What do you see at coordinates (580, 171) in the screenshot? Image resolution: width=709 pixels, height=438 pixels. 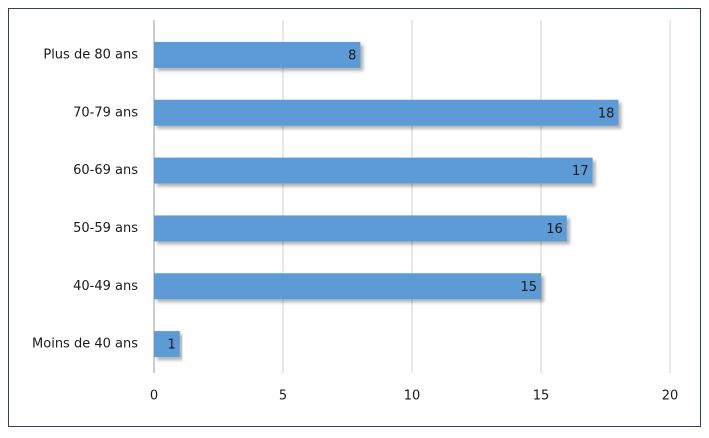 I see `data-label: 17` at bounding box center [580, 171].